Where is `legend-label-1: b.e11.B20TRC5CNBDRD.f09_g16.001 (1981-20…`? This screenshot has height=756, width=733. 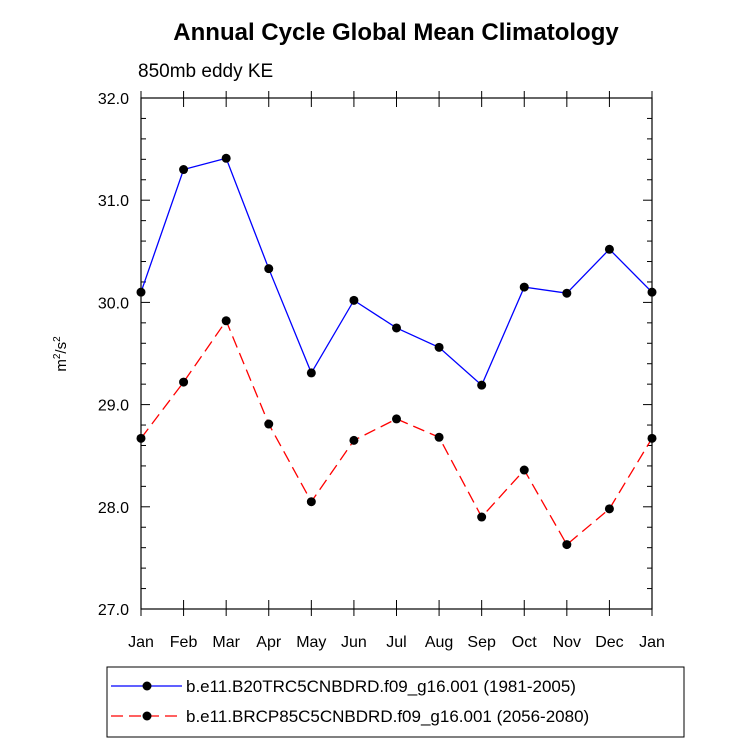 legend-label-1: b.e11.B20TRC5CNBDRD.f09_g16.001 (1981-20… is located at coordinates (381, 686).